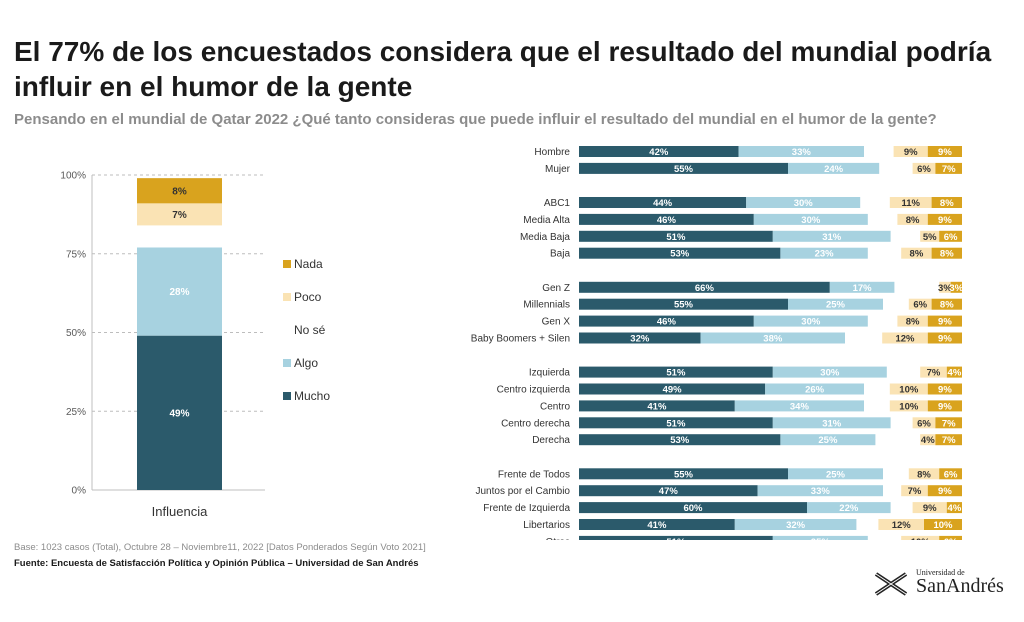  I want to click on data-label: 49%, so click(179, 413).